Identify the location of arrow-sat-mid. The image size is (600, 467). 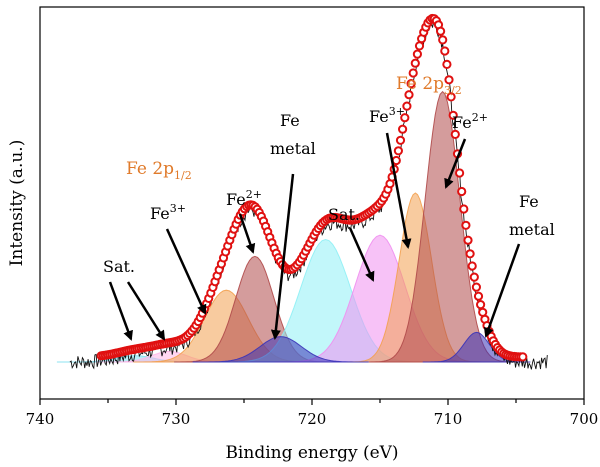
(361, 254).